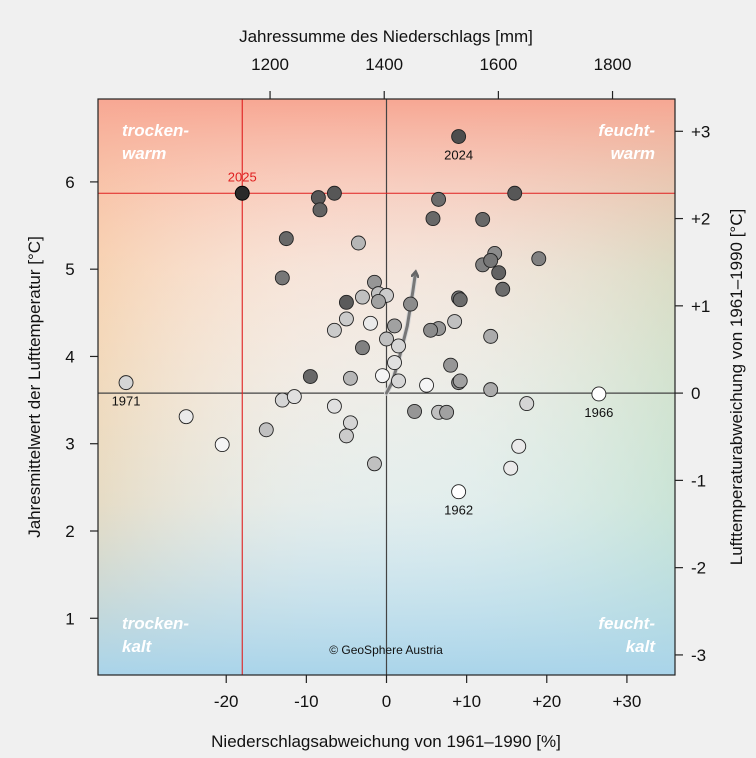  Describe the element at coordinates (698, 480) in the screenshot. I see `right-tick-label: -1` at that location.